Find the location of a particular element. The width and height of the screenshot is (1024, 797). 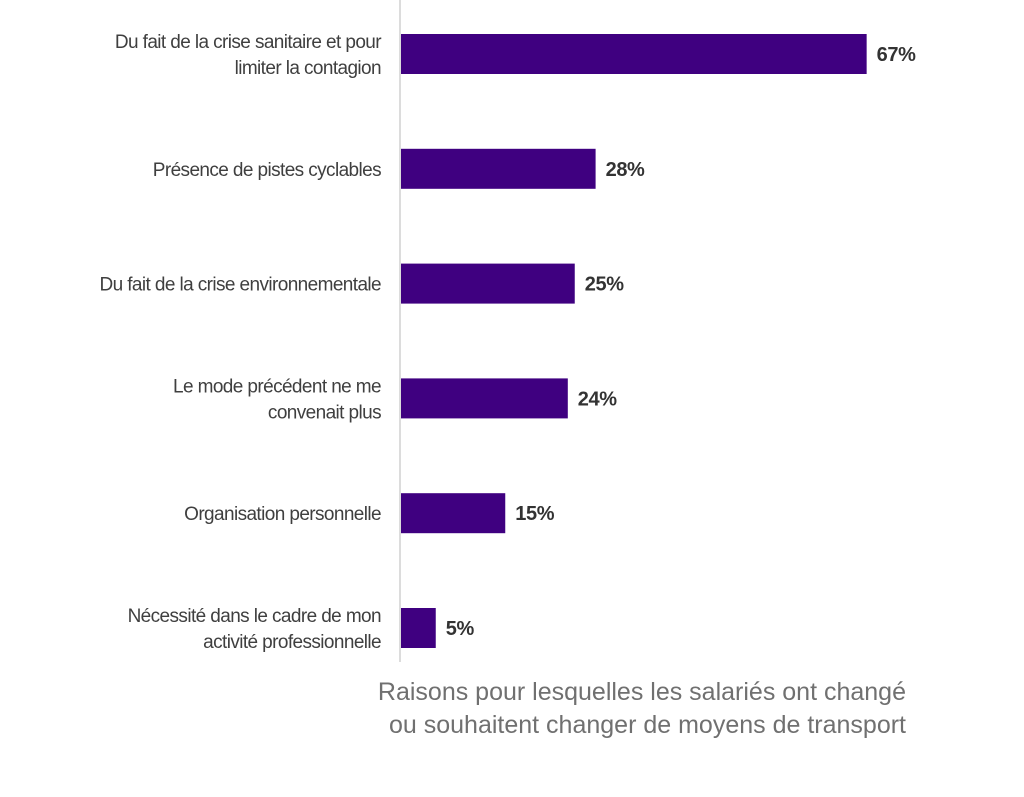

category-label: Nécessité dans le cadre de mon is located at coordinates (254, 616).